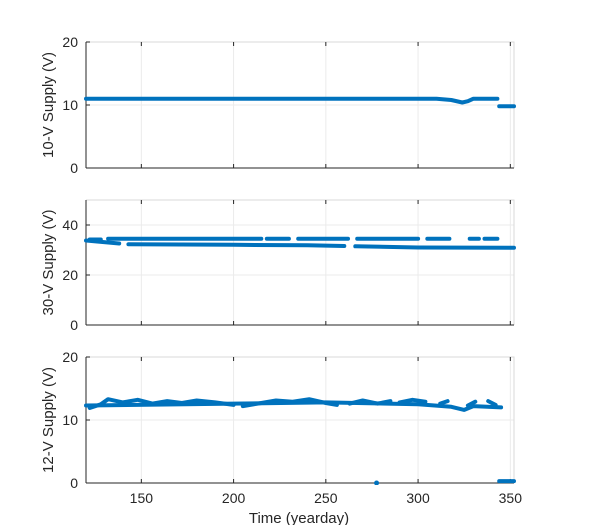 Image resolution: width=600 pixels, height=525 pixels. Describe the element at coordinates (300, 441) in the screenshot. I see `panel-3-data` at that location.